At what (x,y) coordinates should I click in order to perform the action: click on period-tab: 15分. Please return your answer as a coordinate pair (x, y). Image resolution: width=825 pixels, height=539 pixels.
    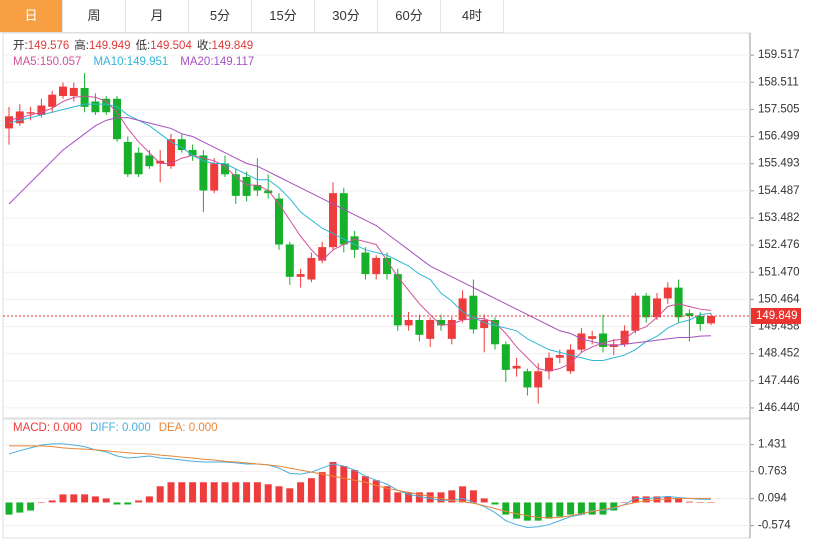
    Looking at the image, I should click on (283, 16).